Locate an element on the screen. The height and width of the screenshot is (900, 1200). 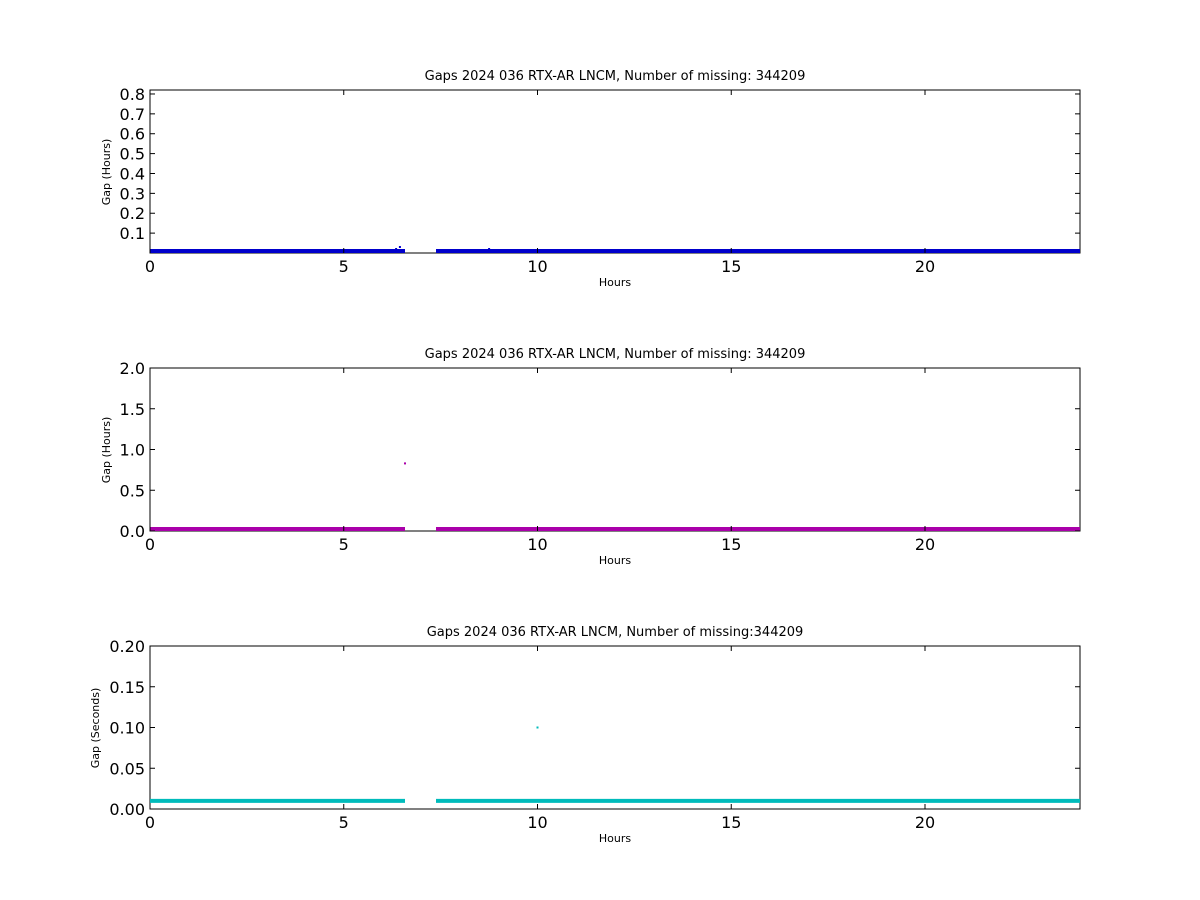
y-tick-label: 0.2 is located at coordinates (132, 213).